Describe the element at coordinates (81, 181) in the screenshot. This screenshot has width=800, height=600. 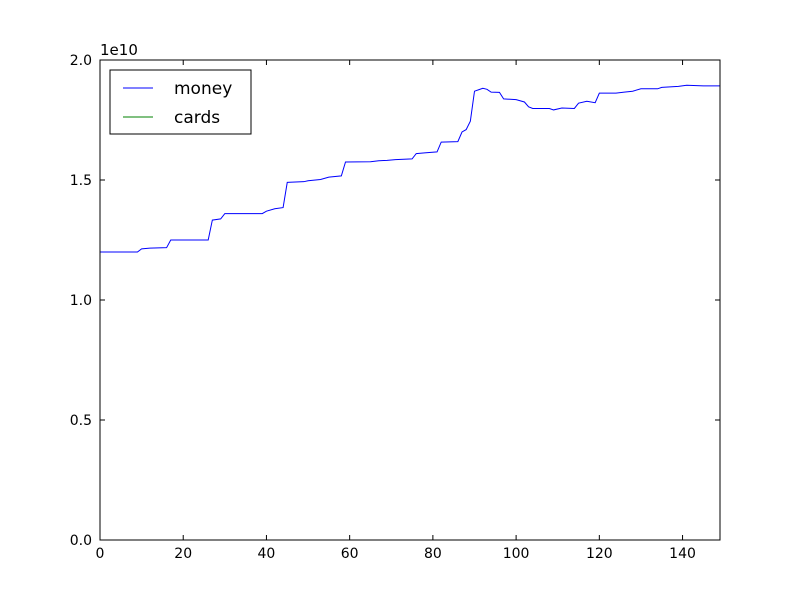
I see `y-tick-label: 1.5` at that location.